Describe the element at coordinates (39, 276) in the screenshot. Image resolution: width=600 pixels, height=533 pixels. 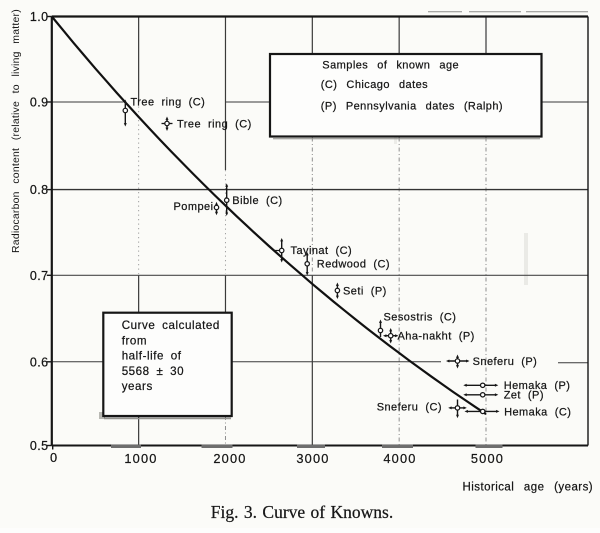
I see `svg-text: 0.7` at that location.